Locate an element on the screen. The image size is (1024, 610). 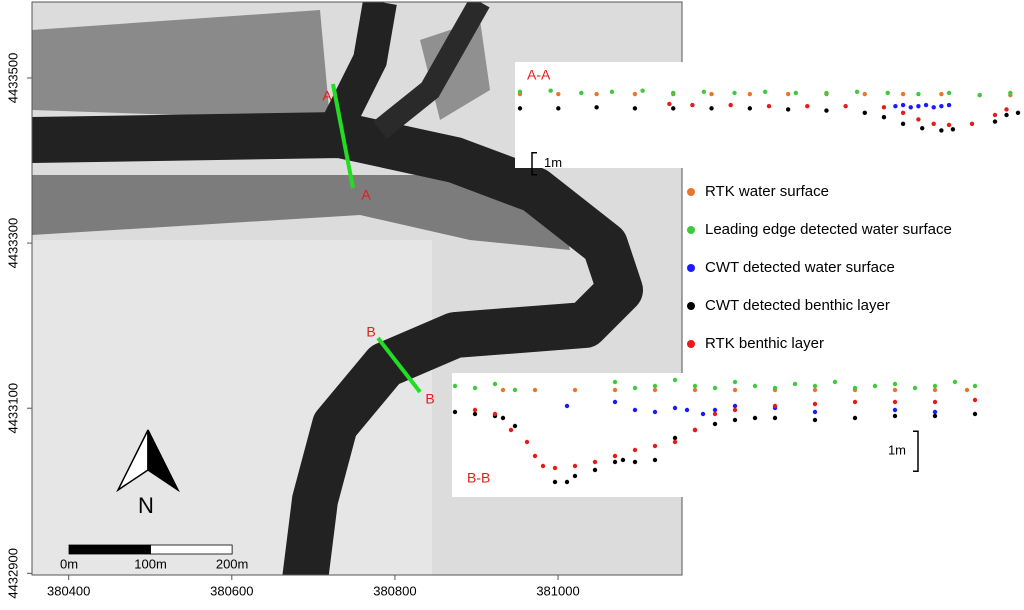
scale-bar-label: 200m is located at coordinates (232, 563).